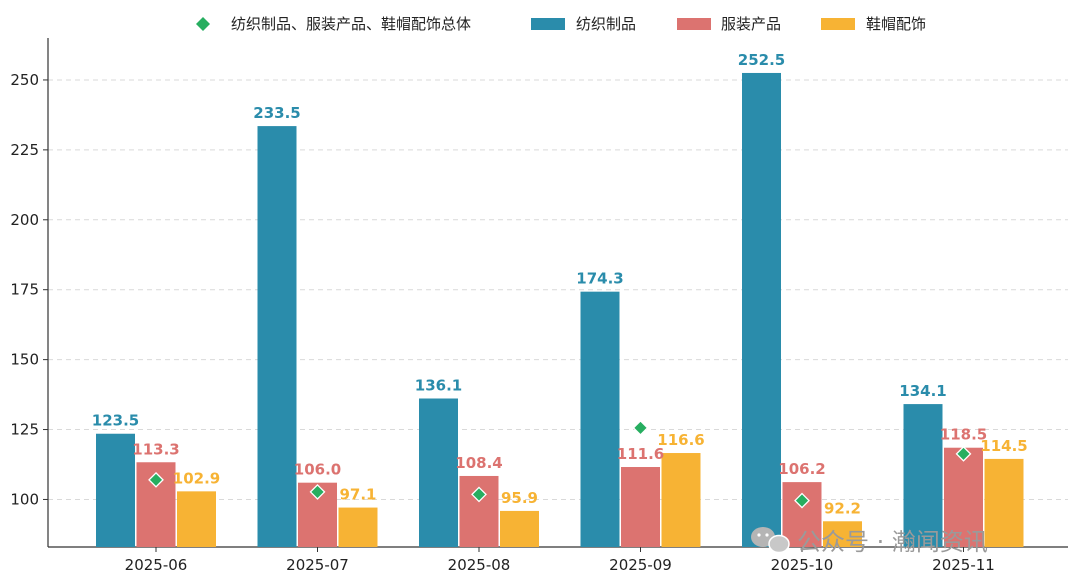  What do you see at coordinates (24, 360) in the screenshot?
I see `y-tick-label: 150` at bounding box center [24, 360].